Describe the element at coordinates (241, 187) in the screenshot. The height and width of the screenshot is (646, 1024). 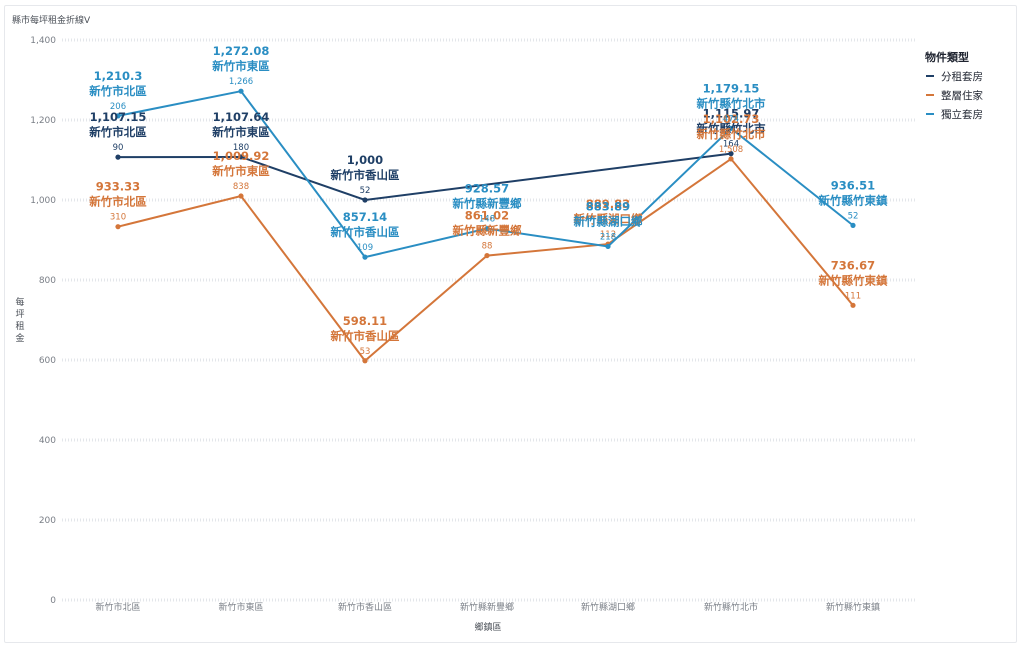
I see `count-label: 838` at that location.